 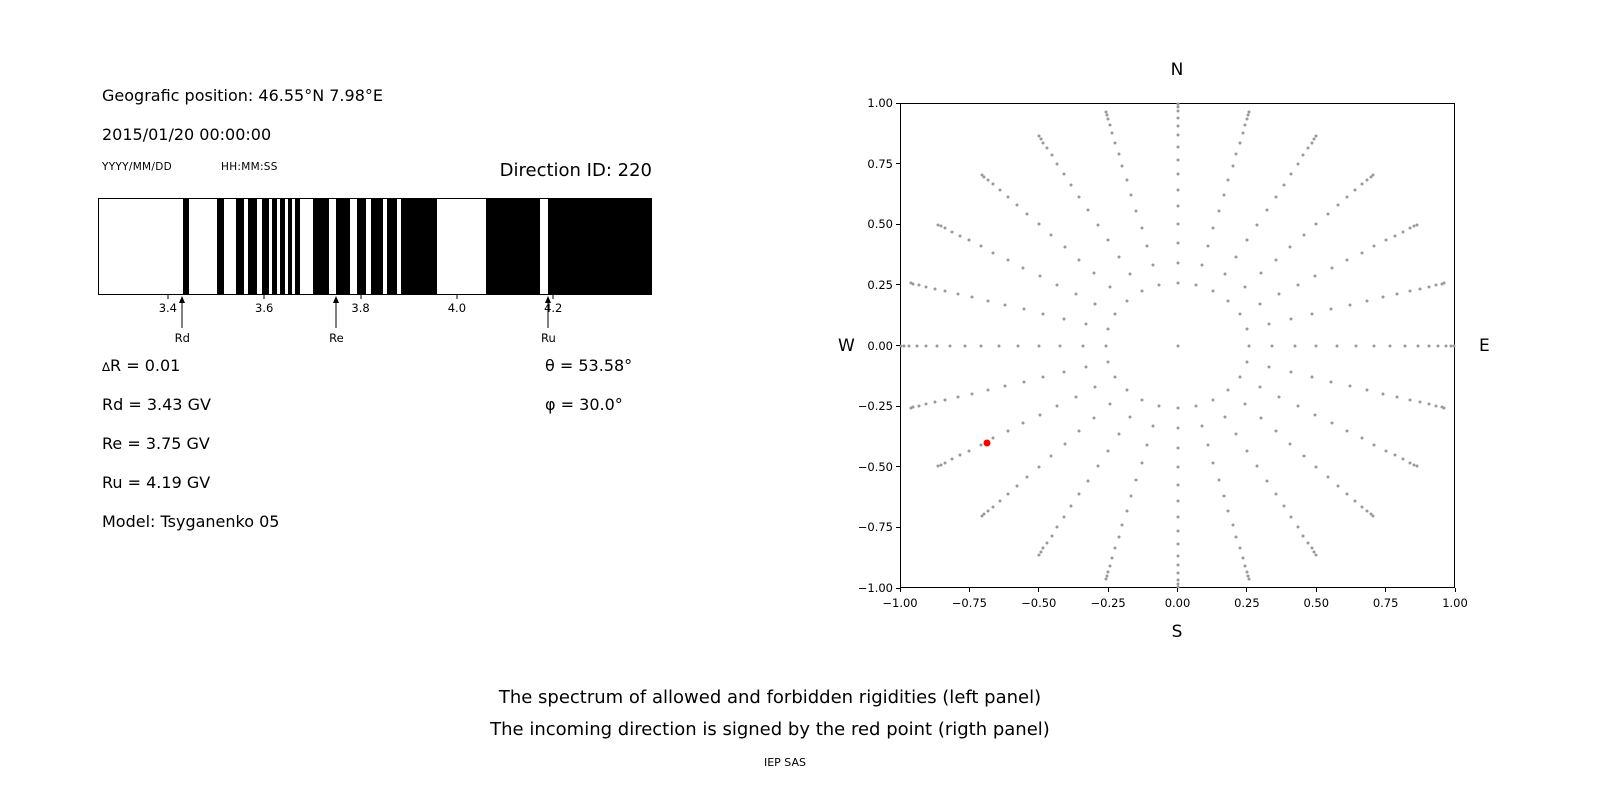 I want to click on direction-y-tick-label: 0.50, so click(x=880, y=224).